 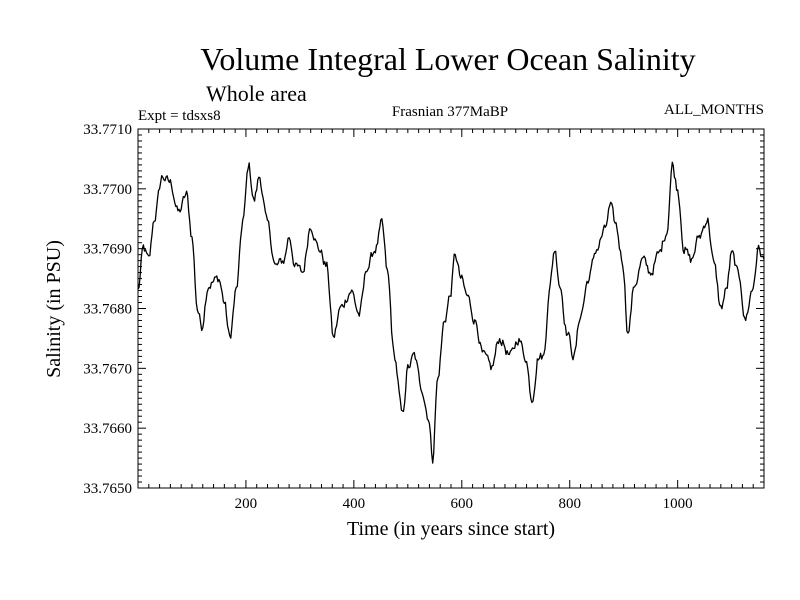 I want to click on x-tick-label: 200, so click(x=246, y=504).